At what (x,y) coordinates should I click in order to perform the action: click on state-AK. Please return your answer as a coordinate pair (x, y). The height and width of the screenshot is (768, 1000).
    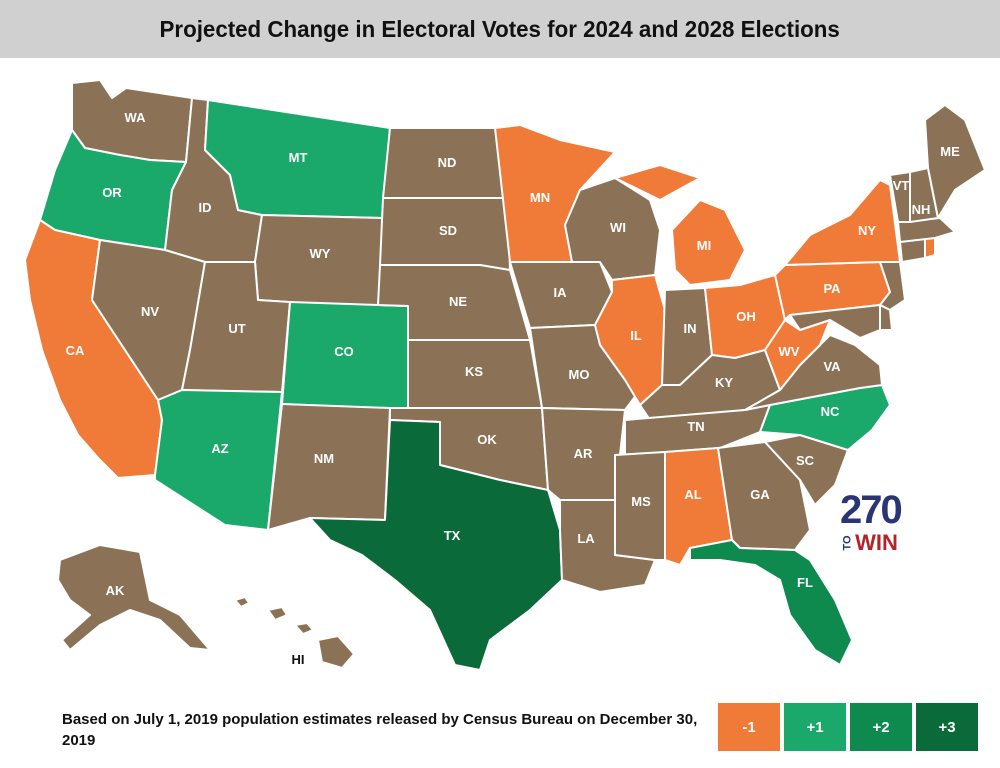
    Looking at the image, I should click on (134, 597).